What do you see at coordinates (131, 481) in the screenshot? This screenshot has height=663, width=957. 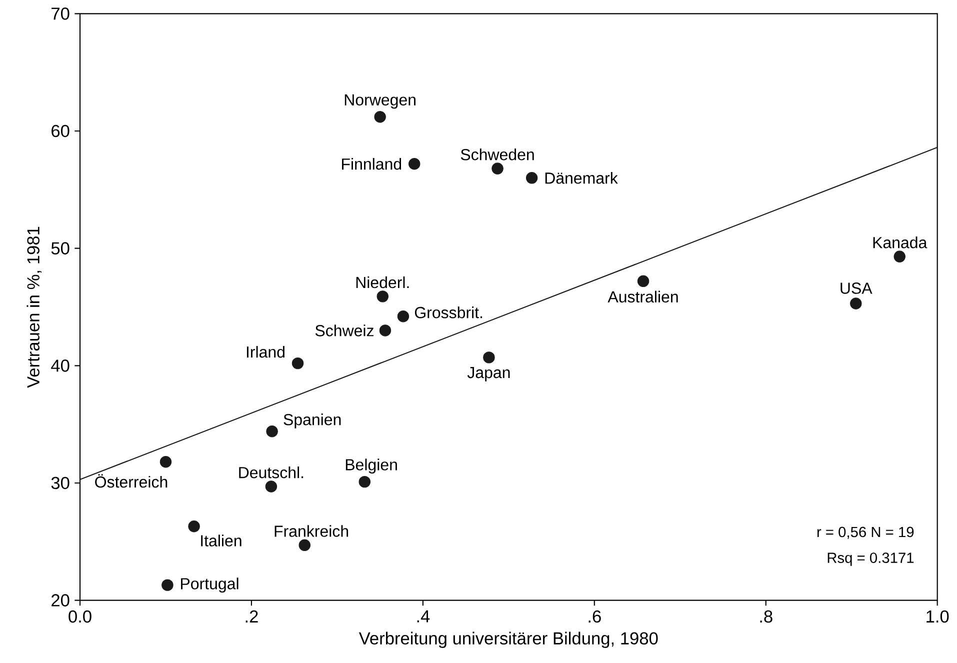 I see `annotation: Österreich` at bounding box center [131, 481].